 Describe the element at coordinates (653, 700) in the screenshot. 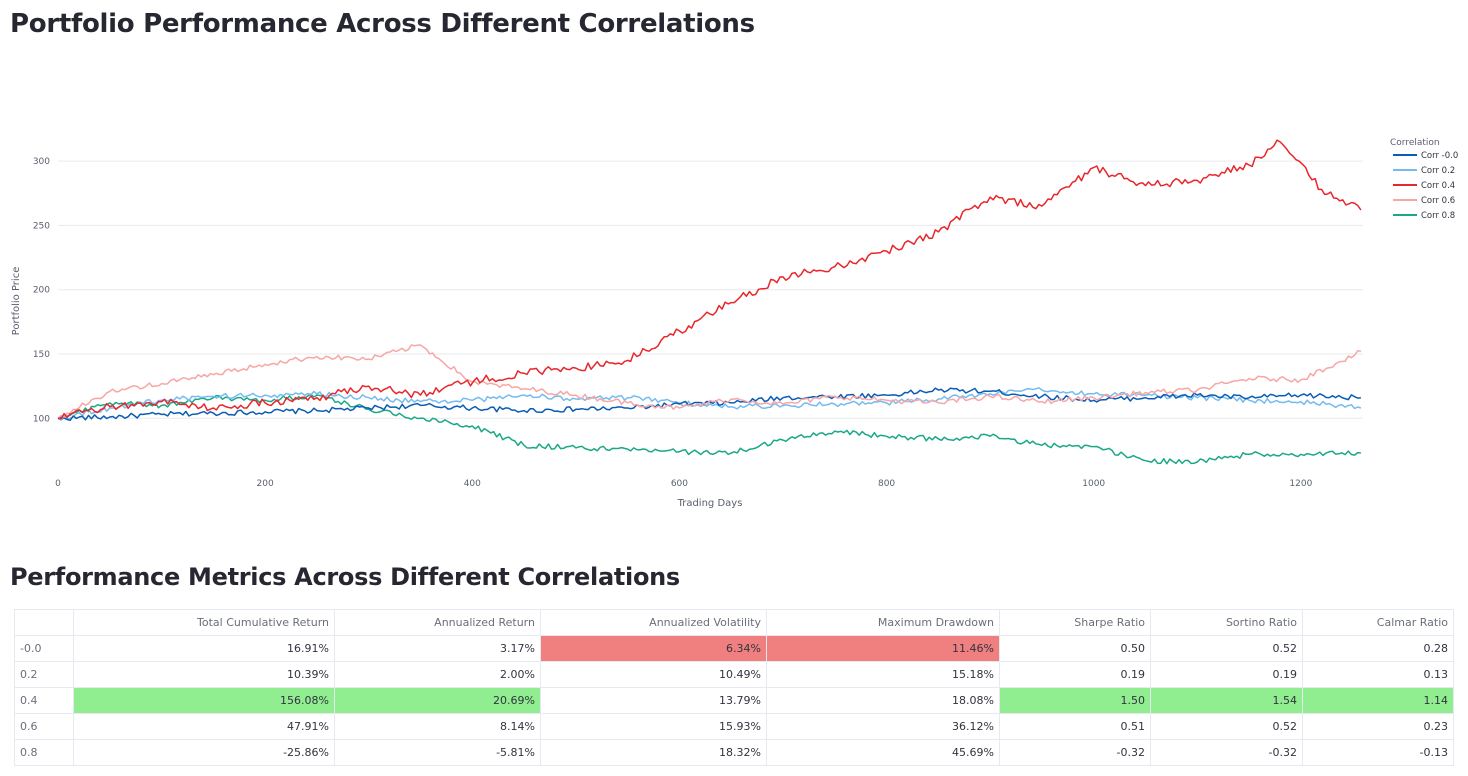

I see `table-cell: 13.79%` at that location.